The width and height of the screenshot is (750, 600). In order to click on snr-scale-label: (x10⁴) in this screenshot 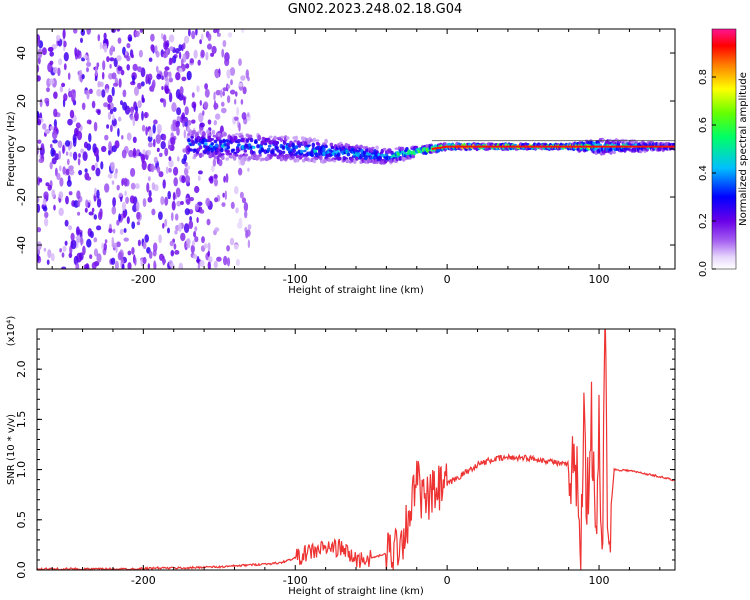, I will do `click(11, 331)`.